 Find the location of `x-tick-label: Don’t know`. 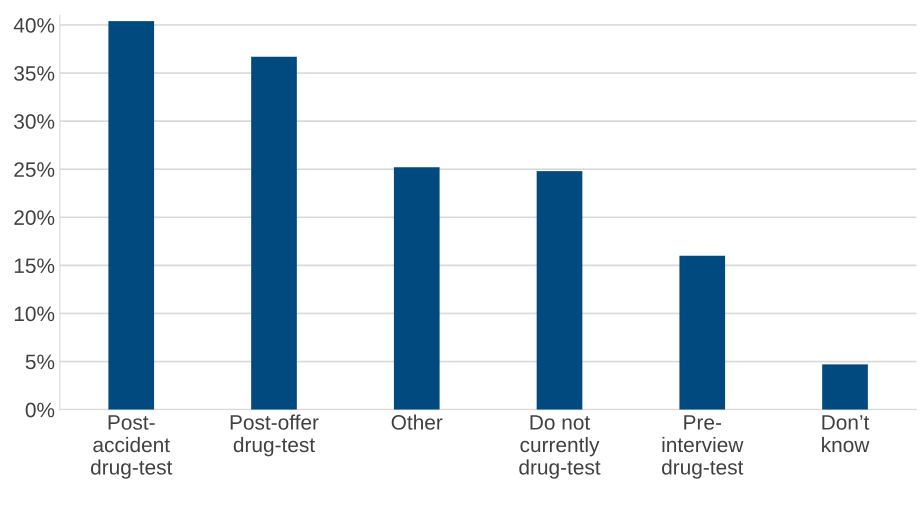

x-tick-label: Don’t know is located at coordinates (846, 433).